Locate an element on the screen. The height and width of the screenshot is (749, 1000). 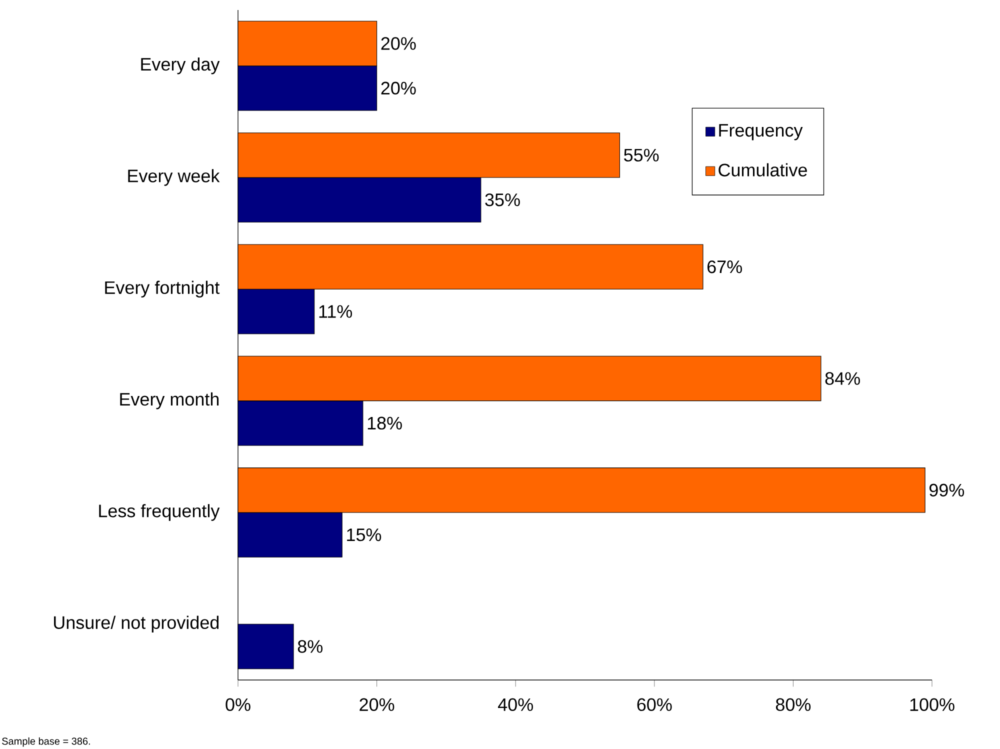
x-tick-label: 20% is located at coordinates (377, 704).